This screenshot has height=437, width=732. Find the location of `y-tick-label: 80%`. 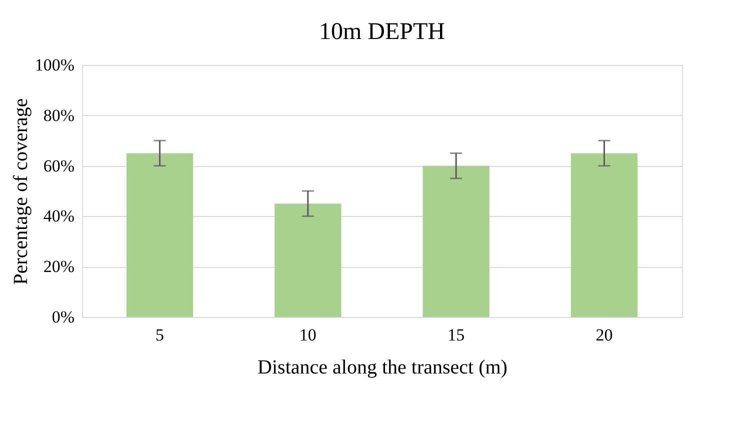

y-tick-label: 80% is located at coordinates (58, 115).